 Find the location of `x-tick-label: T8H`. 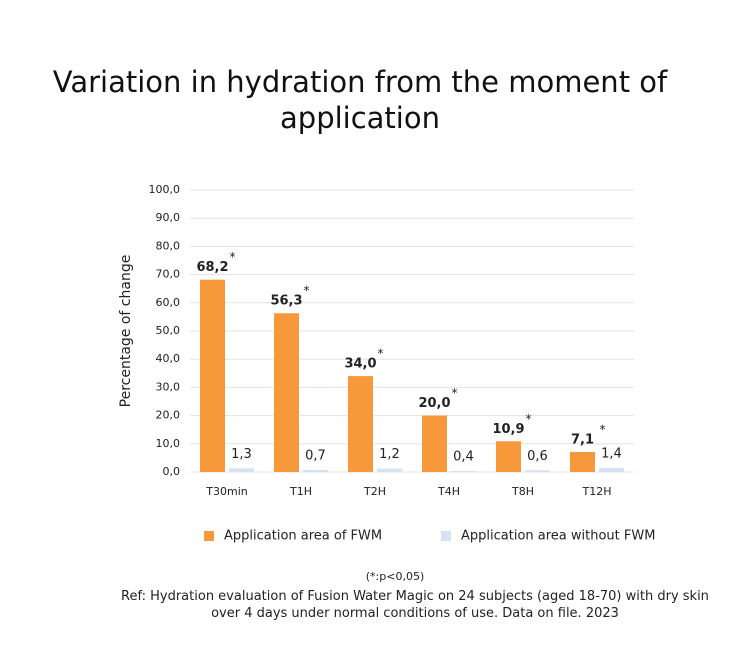

x-tick-label: T8H is located at coordinates (522, 491).